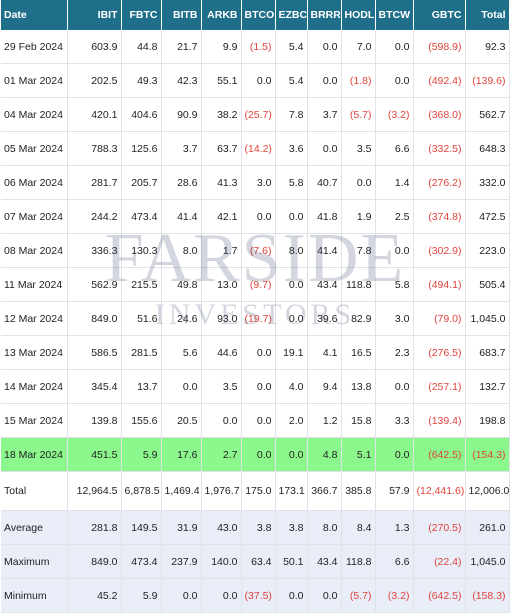  I want to click on value-cell: 237.9, so click(181, 561).